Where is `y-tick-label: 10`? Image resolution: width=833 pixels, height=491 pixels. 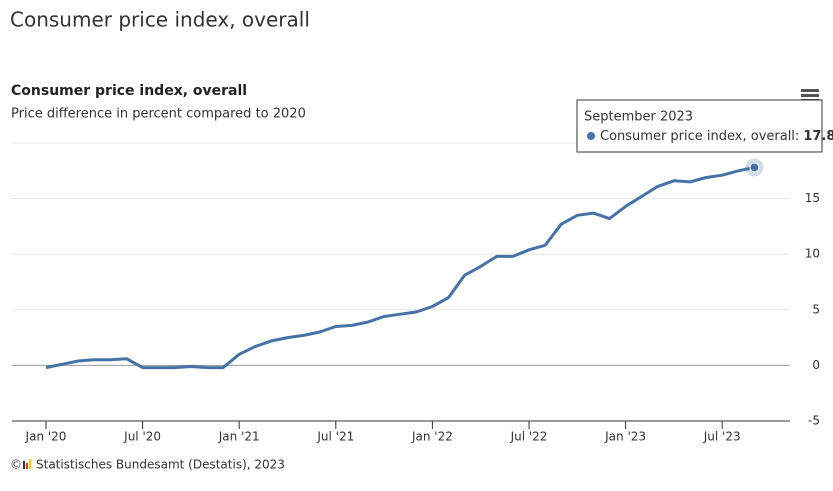
y-tick-label: 10 is located at coordinates (812, 254).